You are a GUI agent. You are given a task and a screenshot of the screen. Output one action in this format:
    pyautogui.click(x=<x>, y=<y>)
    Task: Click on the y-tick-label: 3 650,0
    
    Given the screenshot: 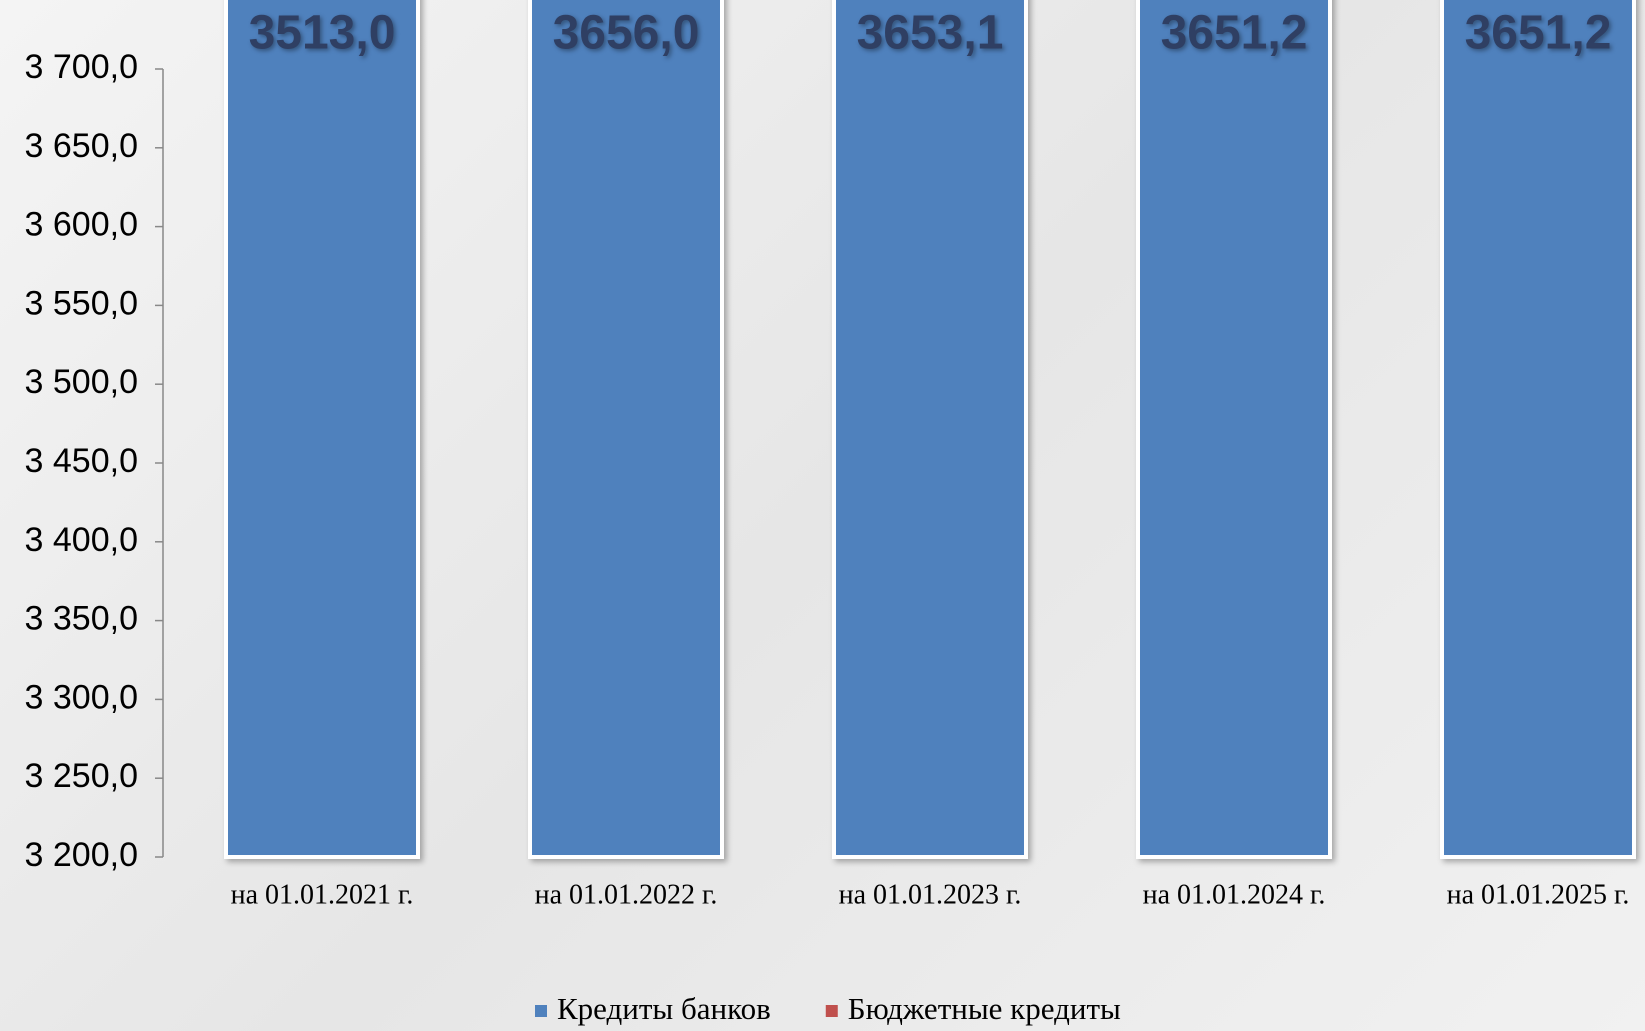 What is the action you would take?
    pyautogui.click(x=81, y=146)
    